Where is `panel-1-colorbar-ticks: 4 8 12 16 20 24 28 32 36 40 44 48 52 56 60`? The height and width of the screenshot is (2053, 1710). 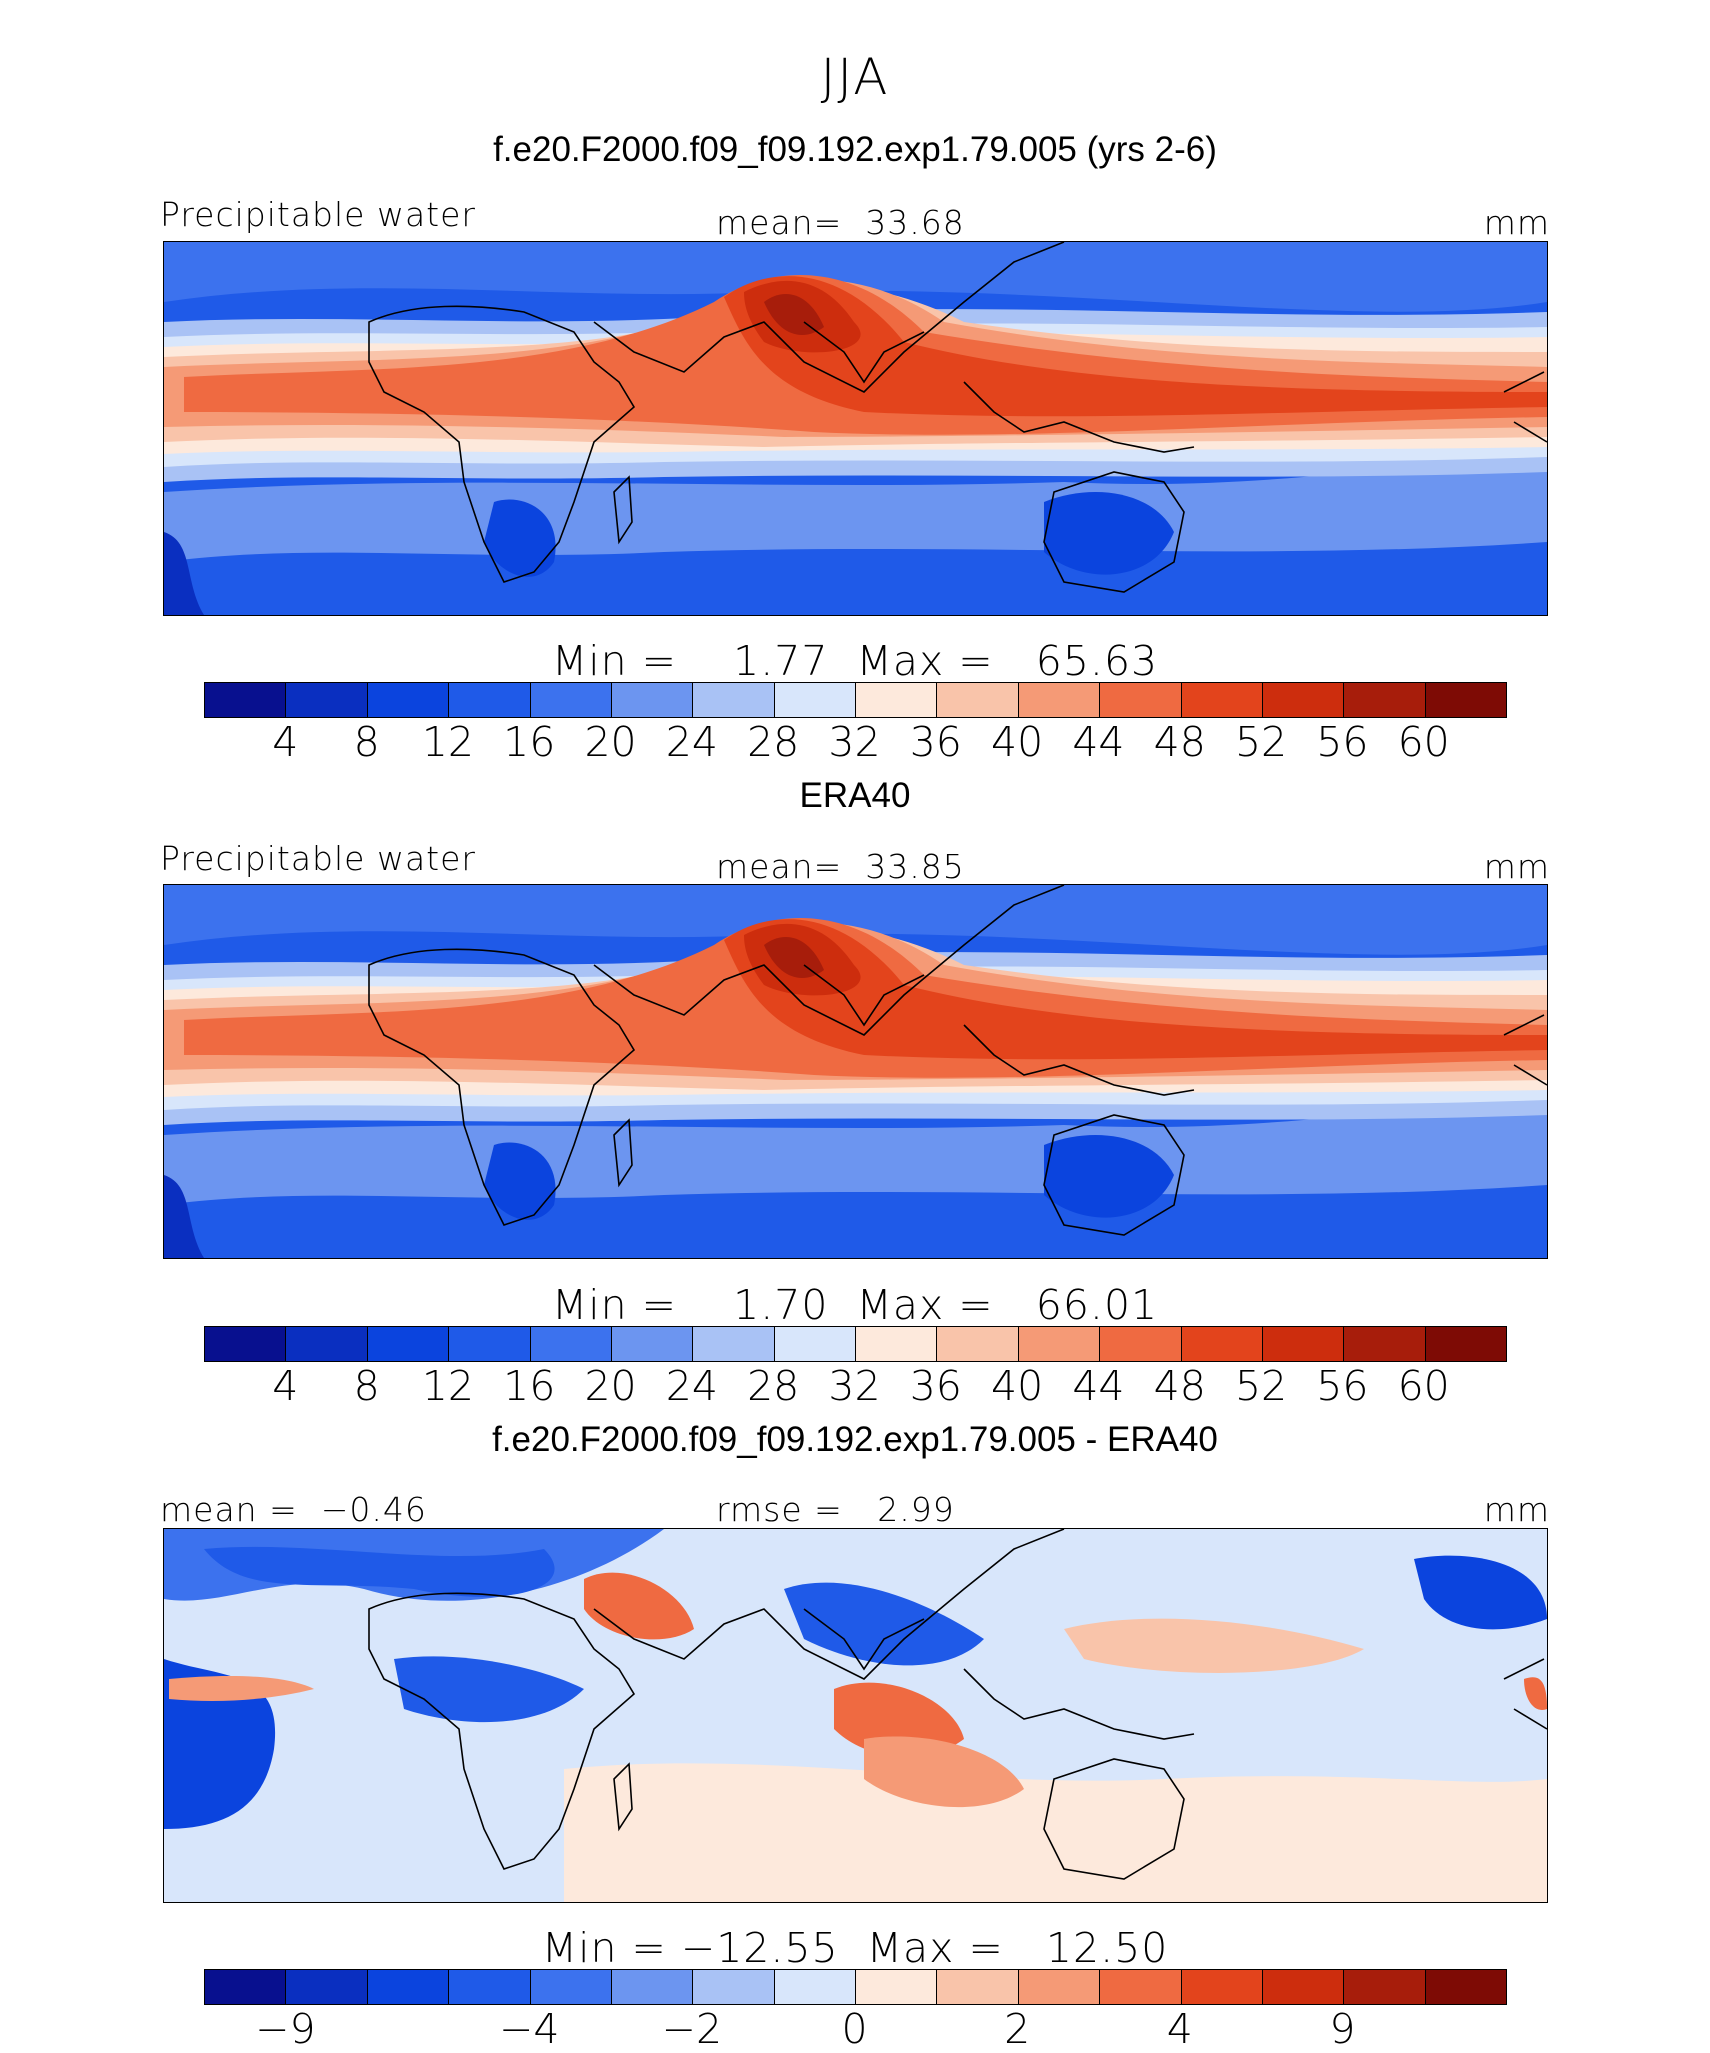 panel-1-colorbar-ticks: 4 8 12 16 20 24 28 32 36 40 44 48 52 56 60 is located at coordinates (854, 742).